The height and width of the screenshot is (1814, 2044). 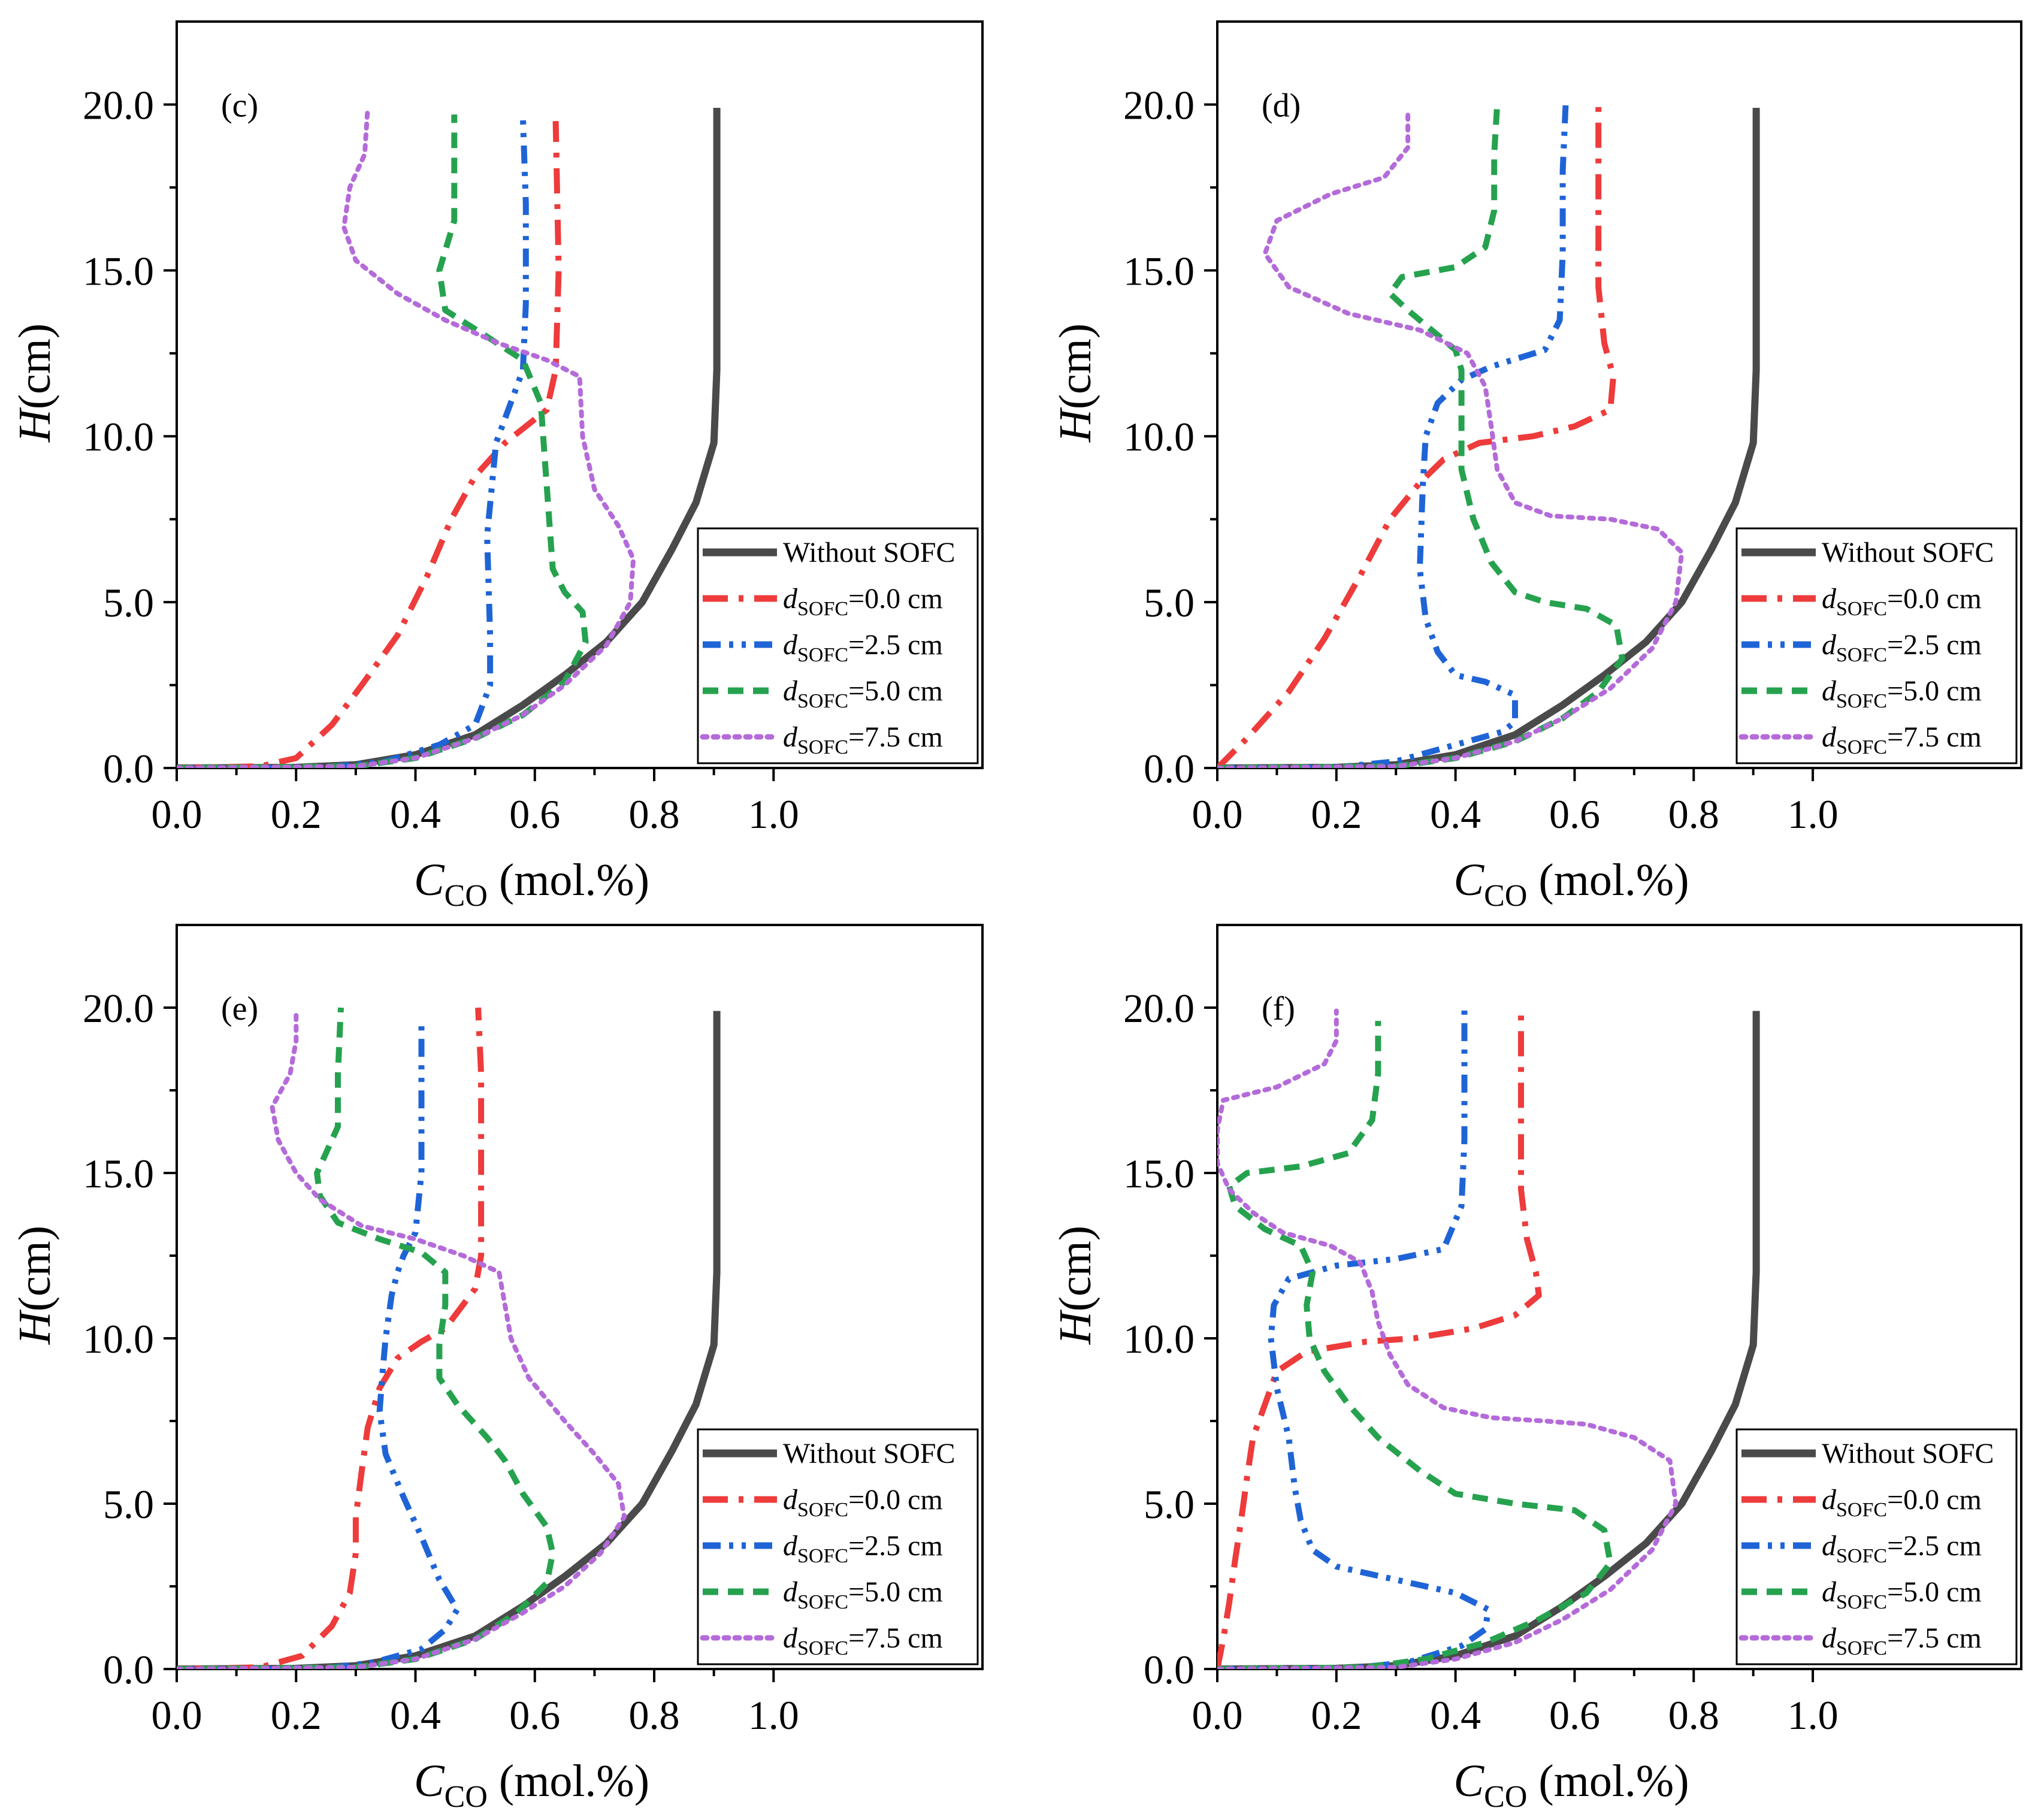 I want to click on panel-label: (e), so click(x=239, y=1009).